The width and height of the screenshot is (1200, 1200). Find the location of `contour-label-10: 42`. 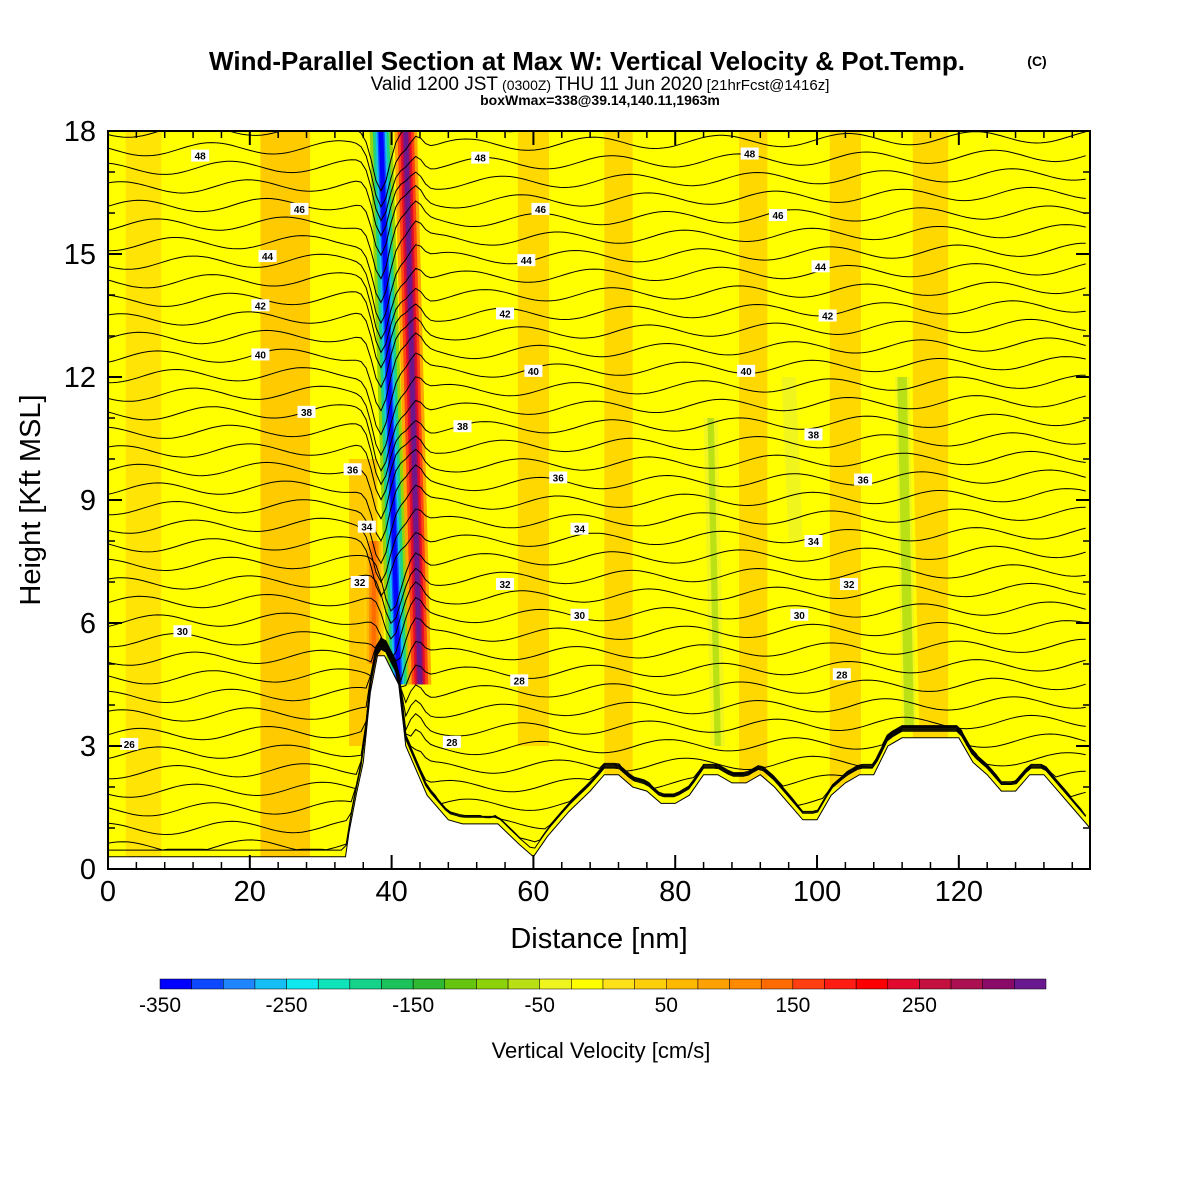

contour-label-10: 42 is located at coordinates (505, 313).